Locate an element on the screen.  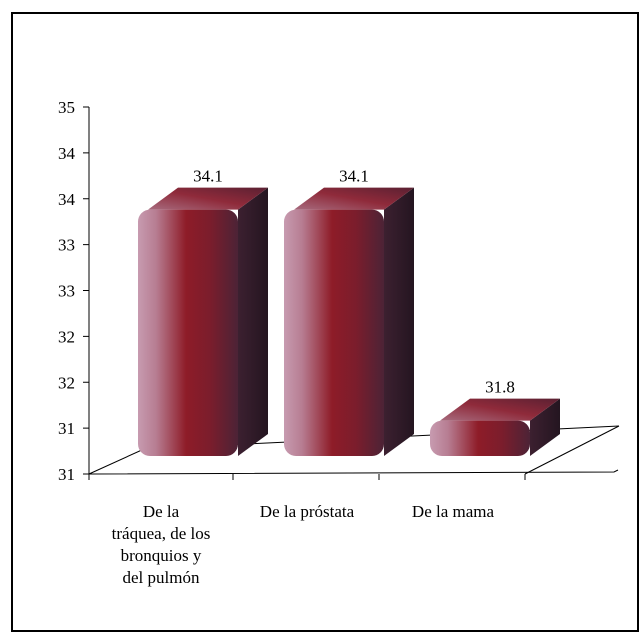
bar-1: 34.1 is located at coordinates (203, 311).